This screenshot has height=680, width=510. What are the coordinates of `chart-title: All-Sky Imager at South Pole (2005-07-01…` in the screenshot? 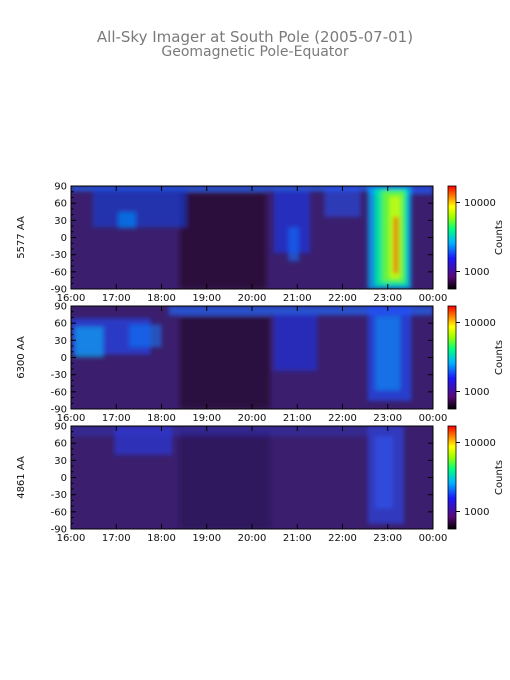 It's located at (255, 37).